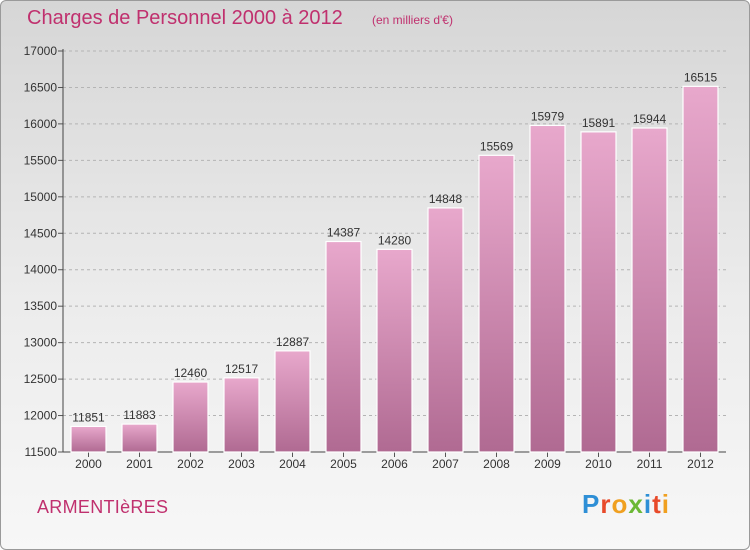 Image resolution: width=750 pixels, height=550 pixels. What do you see at coordinates (185, 18) in the screenshot?
I see `chart-title: Charges de Personnel 2000 à 2012` at bounding box center [185, 18].